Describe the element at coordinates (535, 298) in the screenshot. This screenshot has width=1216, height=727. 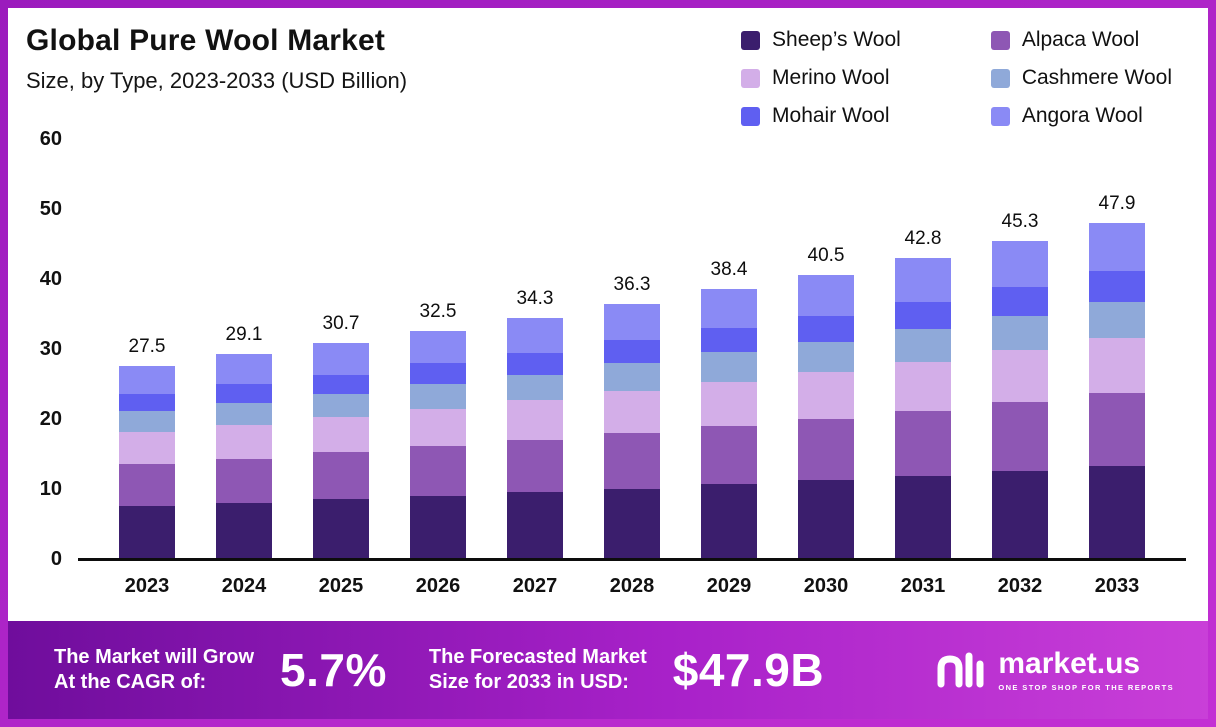
I see `bar-total-label: 34.3` at that location.